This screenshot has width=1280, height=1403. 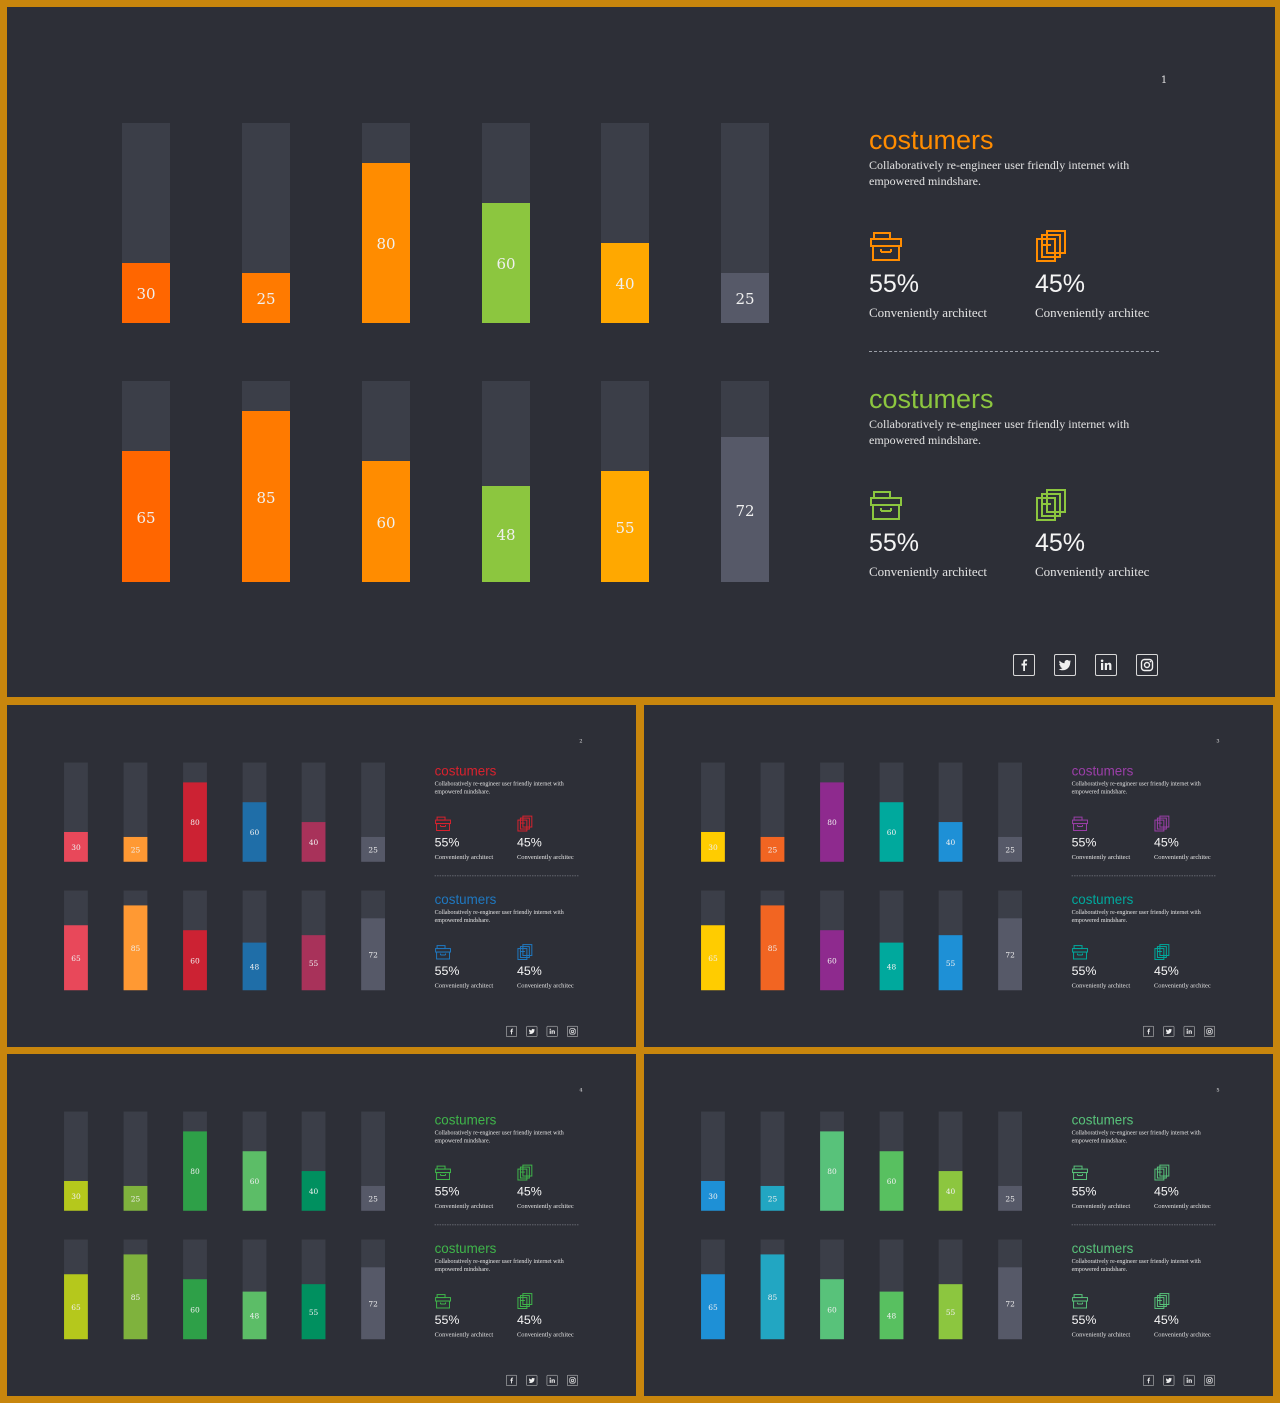 I want to click on bar-value-label: 72, so click(x=1010, y=1304).